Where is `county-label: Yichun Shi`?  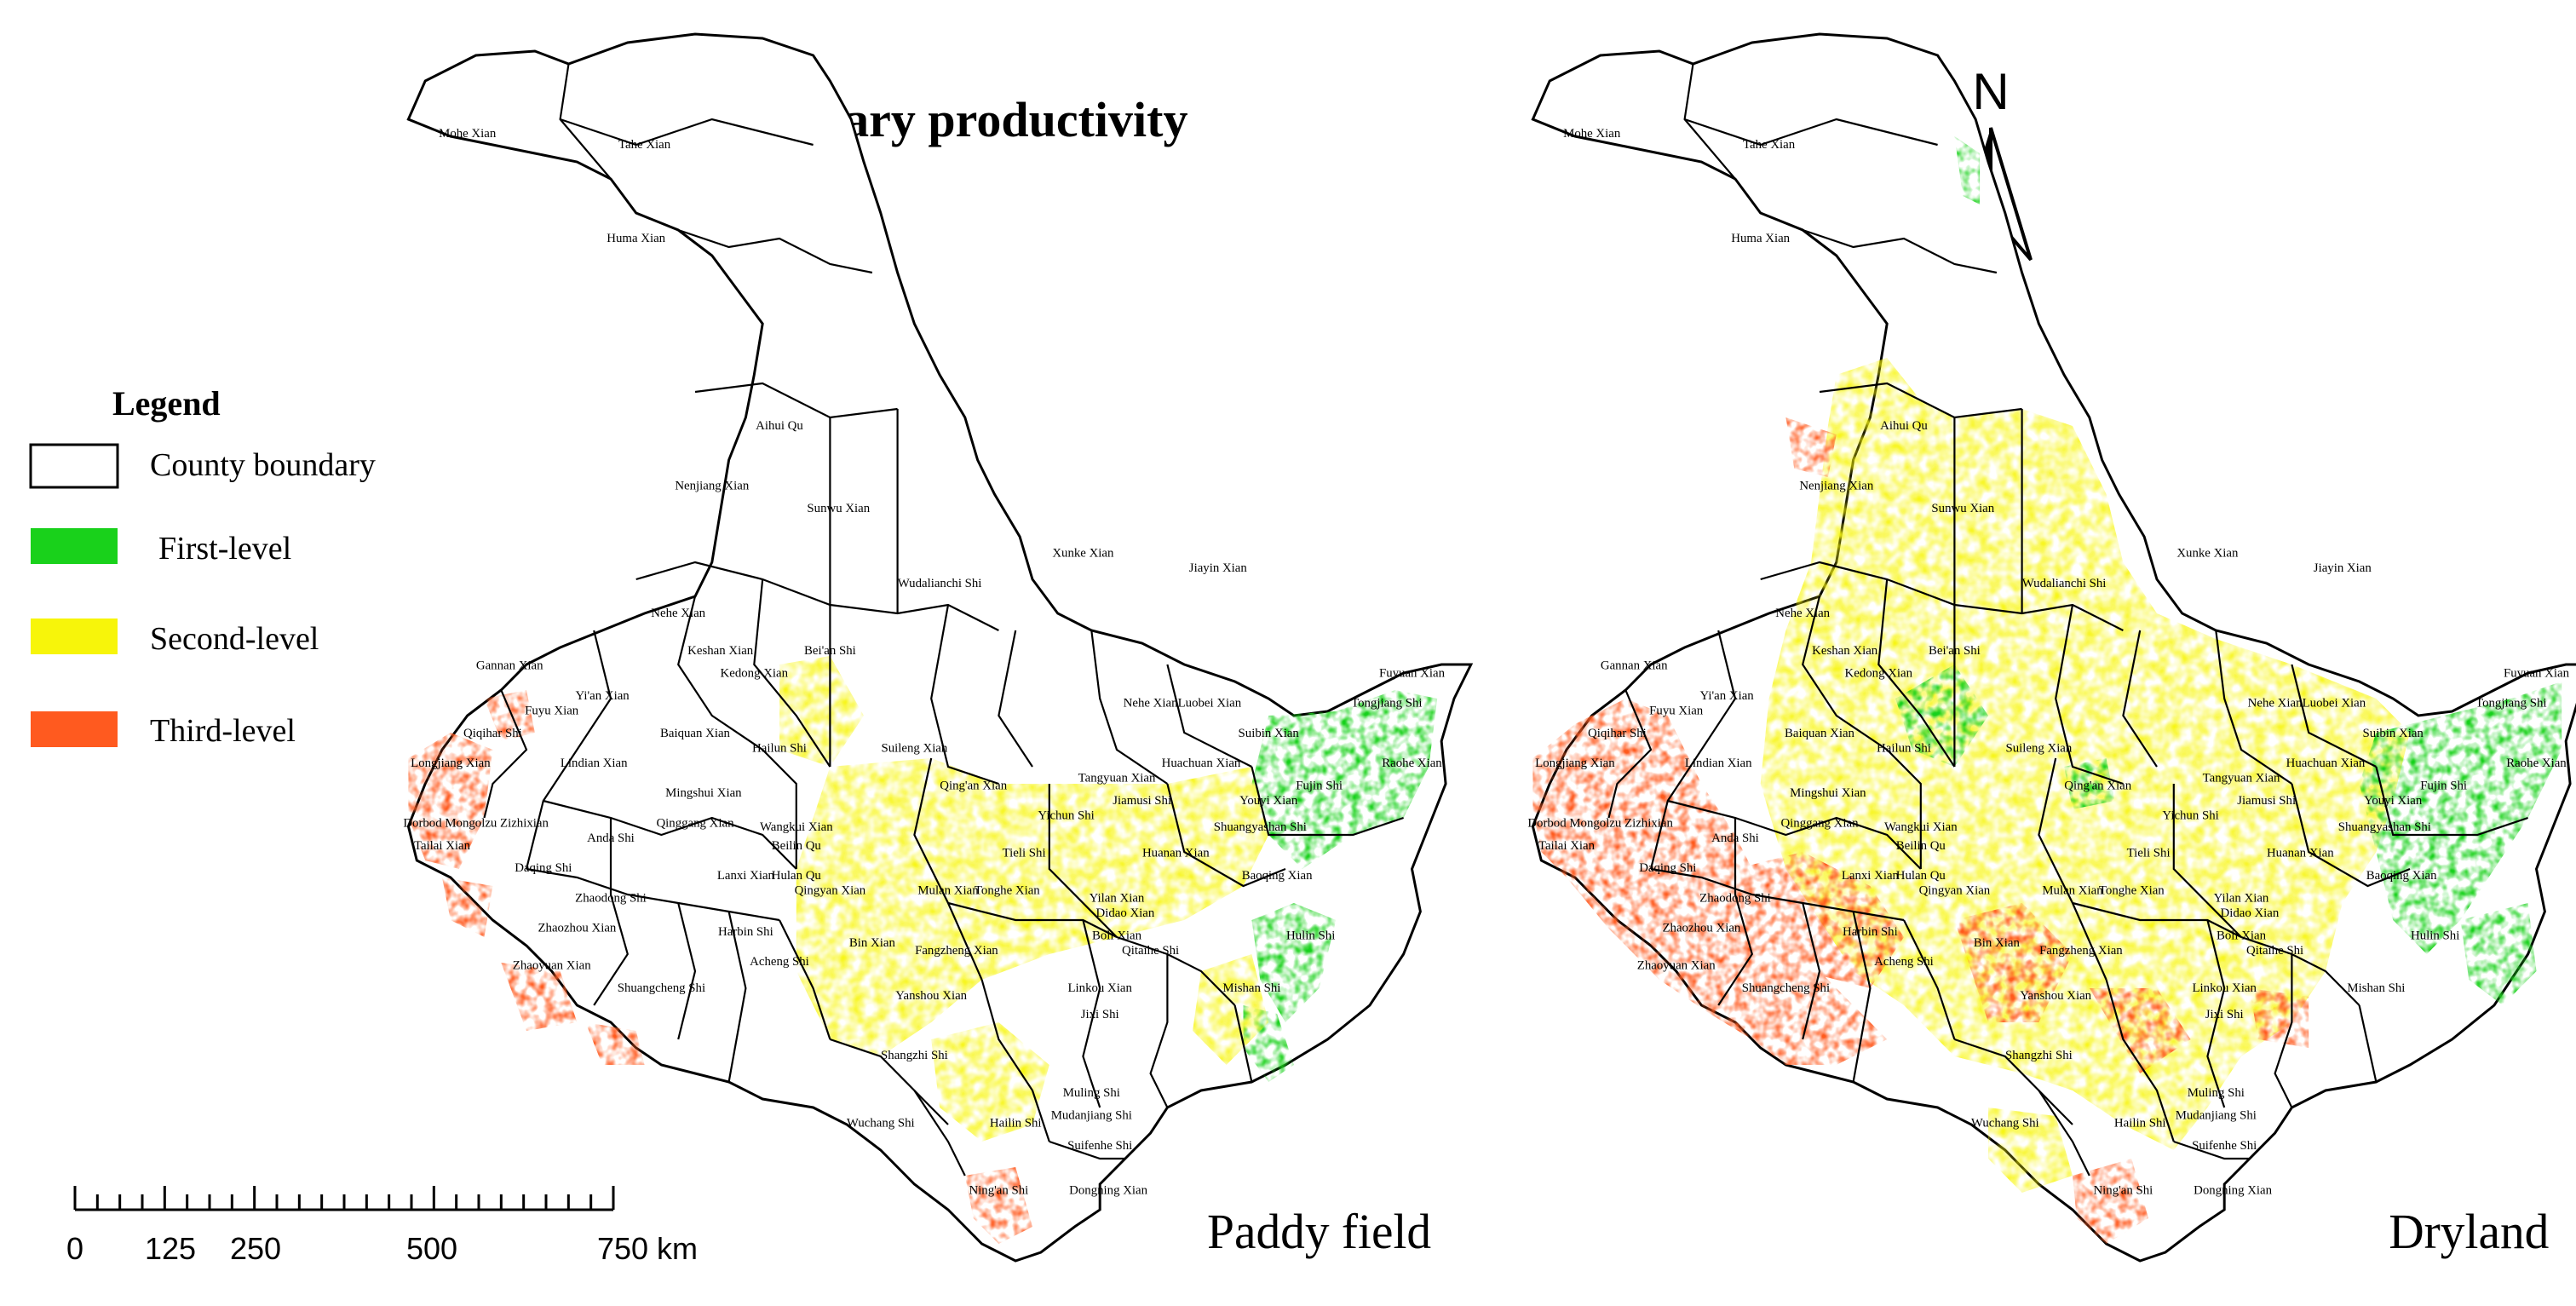
county-label: Yichun Shi is located at coordinates (2190, 816).